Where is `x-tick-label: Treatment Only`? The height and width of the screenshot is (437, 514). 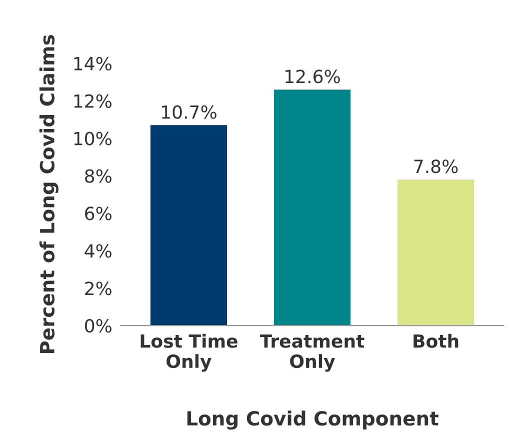 x-tick-label: Treatment Only is located at coordinates (312, 353).